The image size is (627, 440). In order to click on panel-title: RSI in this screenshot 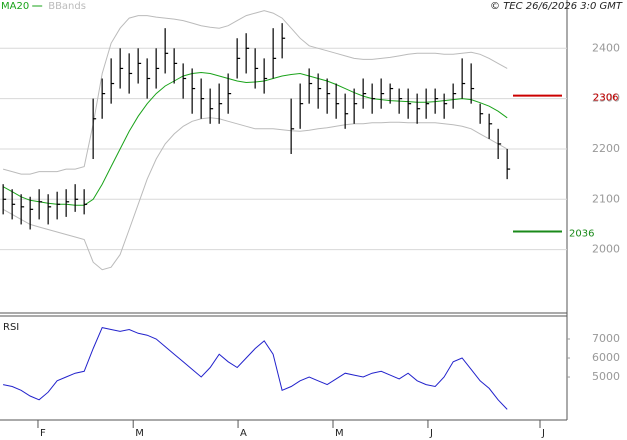, I will do `click(11, 327)`.